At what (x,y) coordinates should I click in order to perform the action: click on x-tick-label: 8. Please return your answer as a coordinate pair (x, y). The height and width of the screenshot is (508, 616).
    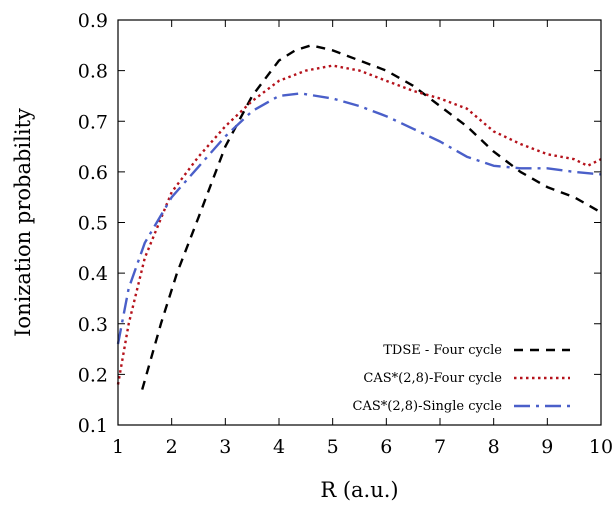
    Looking at the image, I should click on (494, 447).